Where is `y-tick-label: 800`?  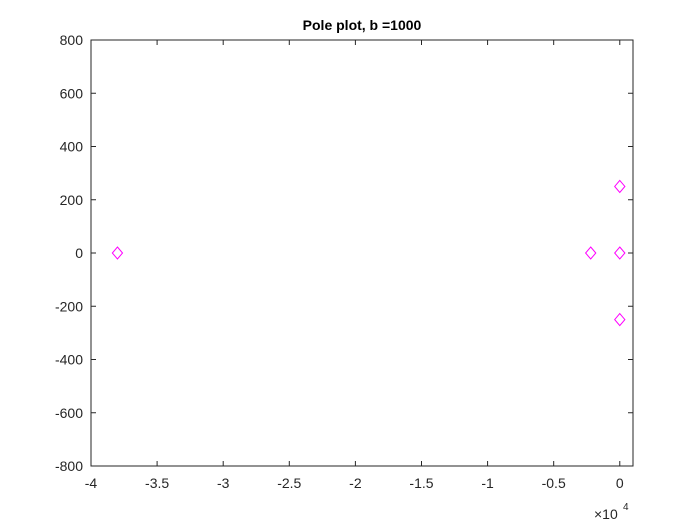
y-tick-label: 800 is located at coordinates (72, 40).